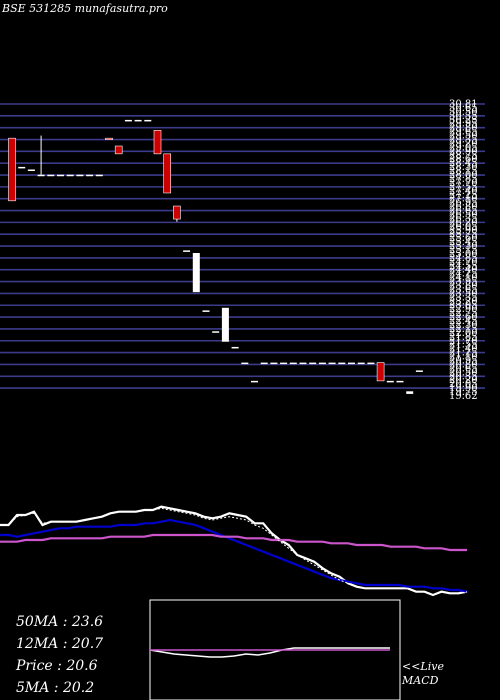  What do you see at coordinates (463, 384) in the screenshot?
I see `price-tick-label: 20.05` at bounding box center [463, 384].